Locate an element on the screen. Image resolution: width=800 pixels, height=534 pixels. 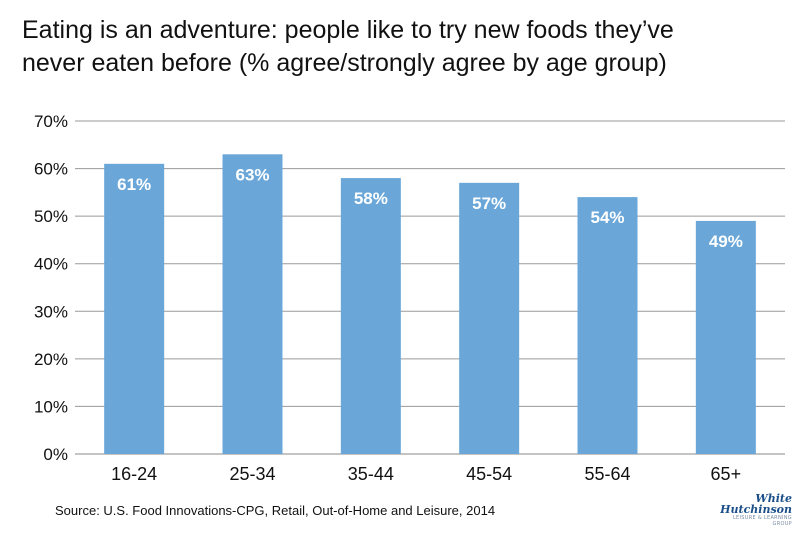
x-tick-label: 45-54 is located at coordinates (489, 474).